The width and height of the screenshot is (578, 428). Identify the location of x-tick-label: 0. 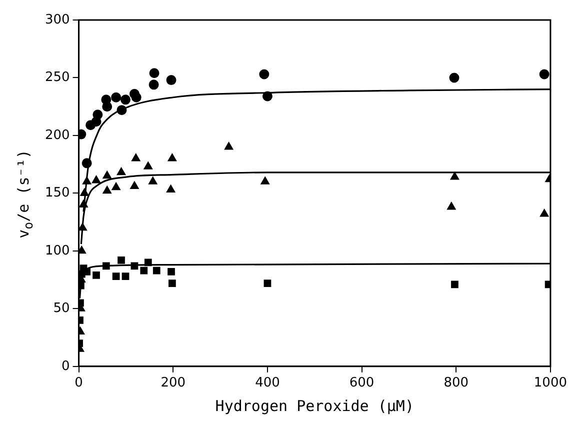
(78, 383).